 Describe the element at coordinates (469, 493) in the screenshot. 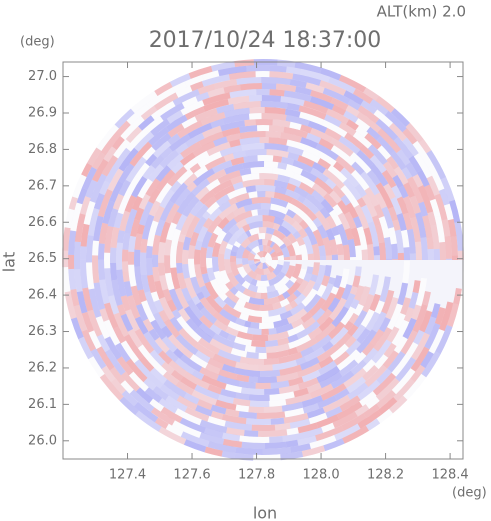

I see `x-unit: (deg)` at that location.